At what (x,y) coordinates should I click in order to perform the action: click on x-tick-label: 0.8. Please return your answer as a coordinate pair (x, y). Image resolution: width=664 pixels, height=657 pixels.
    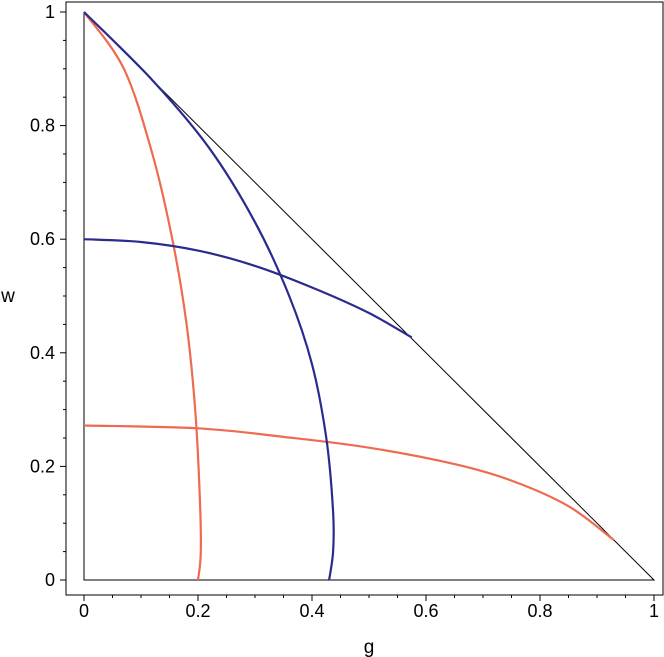
    Looking at the image, I should click on (539, 611).